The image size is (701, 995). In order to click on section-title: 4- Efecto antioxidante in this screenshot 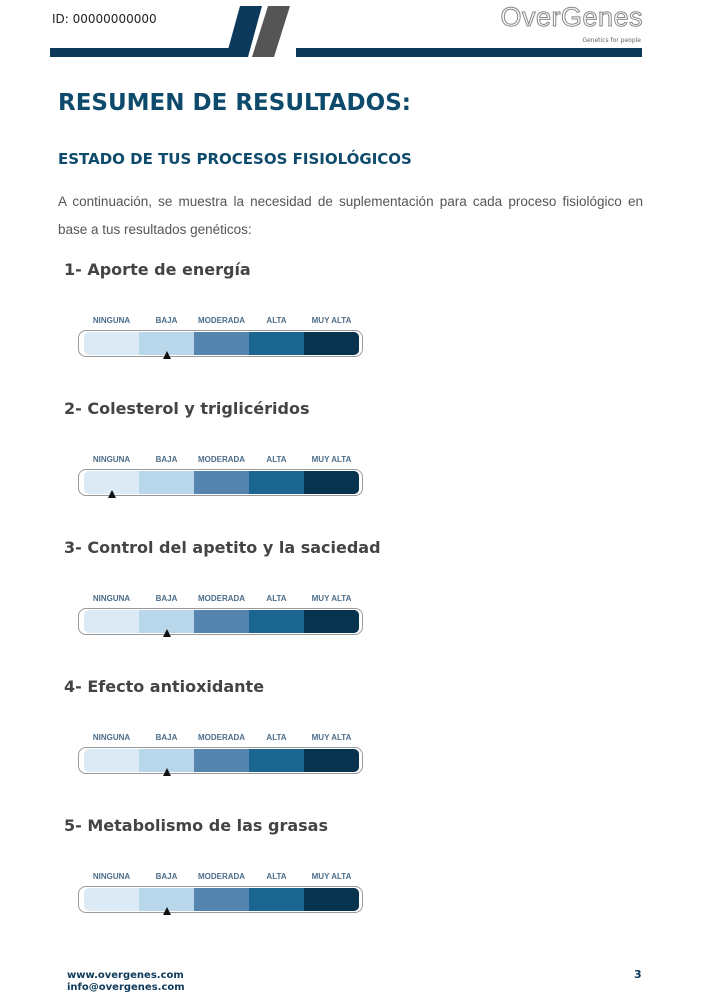, I will do `click(164, 686)`.